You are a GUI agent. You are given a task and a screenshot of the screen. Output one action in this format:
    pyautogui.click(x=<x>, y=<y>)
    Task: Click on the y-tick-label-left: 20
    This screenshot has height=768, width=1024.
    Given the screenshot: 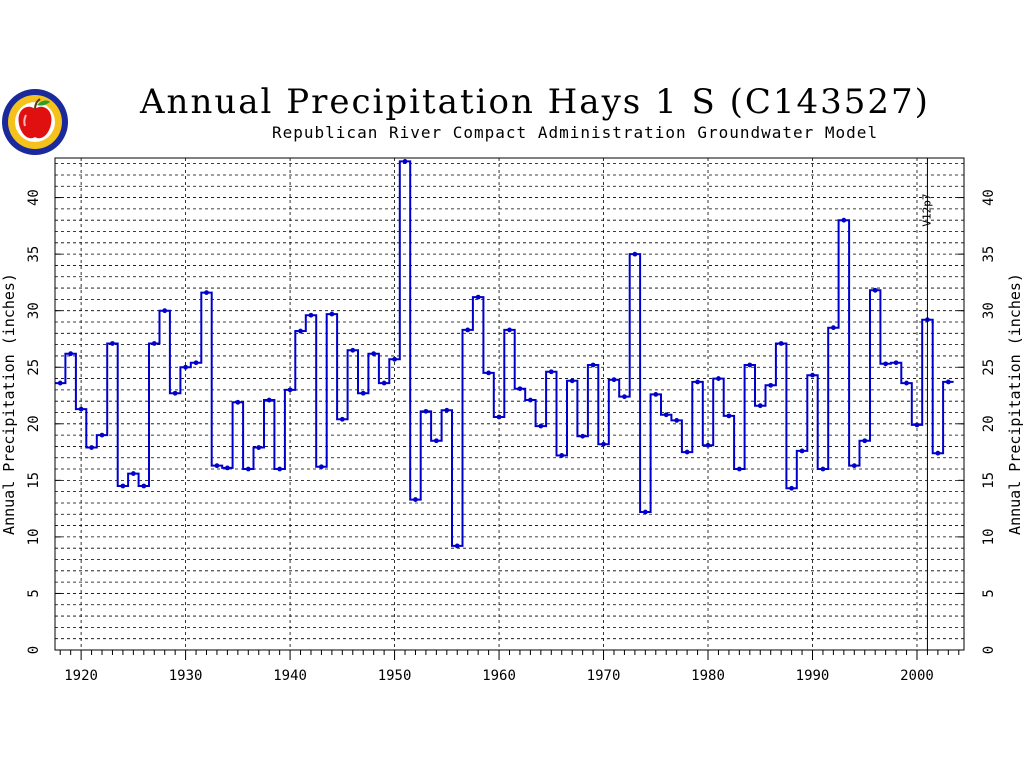 What is the action you would take?
    pyautogui.click(x=34, y=423)
    